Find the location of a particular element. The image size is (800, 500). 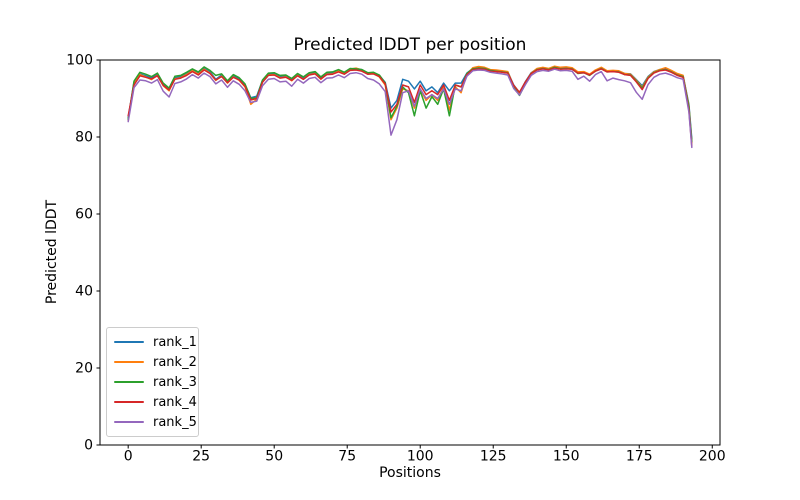

y-tick-label: 20 is located at coordinates (84, 369).